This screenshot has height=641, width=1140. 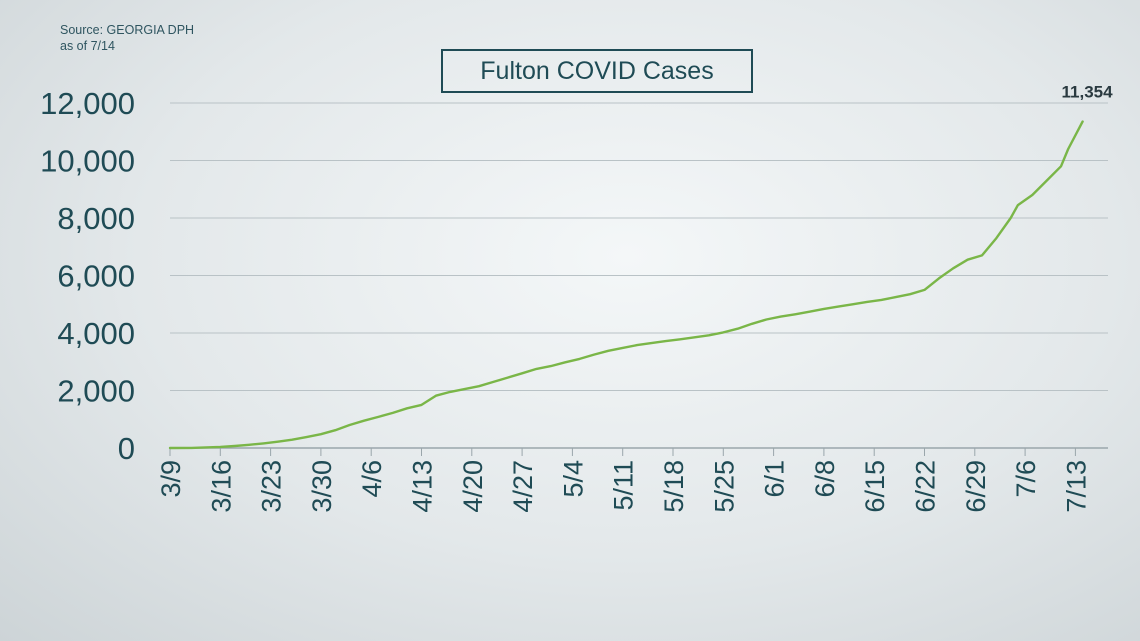 What do you see at coordinates (126, 448) in the screenshot?
I see `y-tick-label: 0` at bounding box center [126, 448].